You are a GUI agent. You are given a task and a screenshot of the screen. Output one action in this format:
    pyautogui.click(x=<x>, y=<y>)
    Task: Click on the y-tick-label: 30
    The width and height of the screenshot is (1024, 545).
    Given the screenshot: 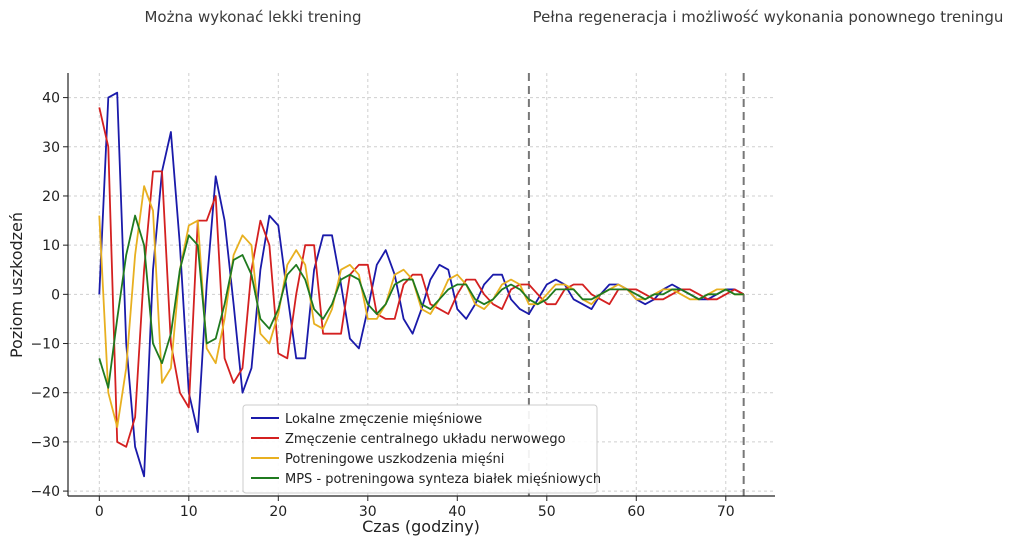 What is the action you would take?
    pyautogui.click(x=51, y=148)
    